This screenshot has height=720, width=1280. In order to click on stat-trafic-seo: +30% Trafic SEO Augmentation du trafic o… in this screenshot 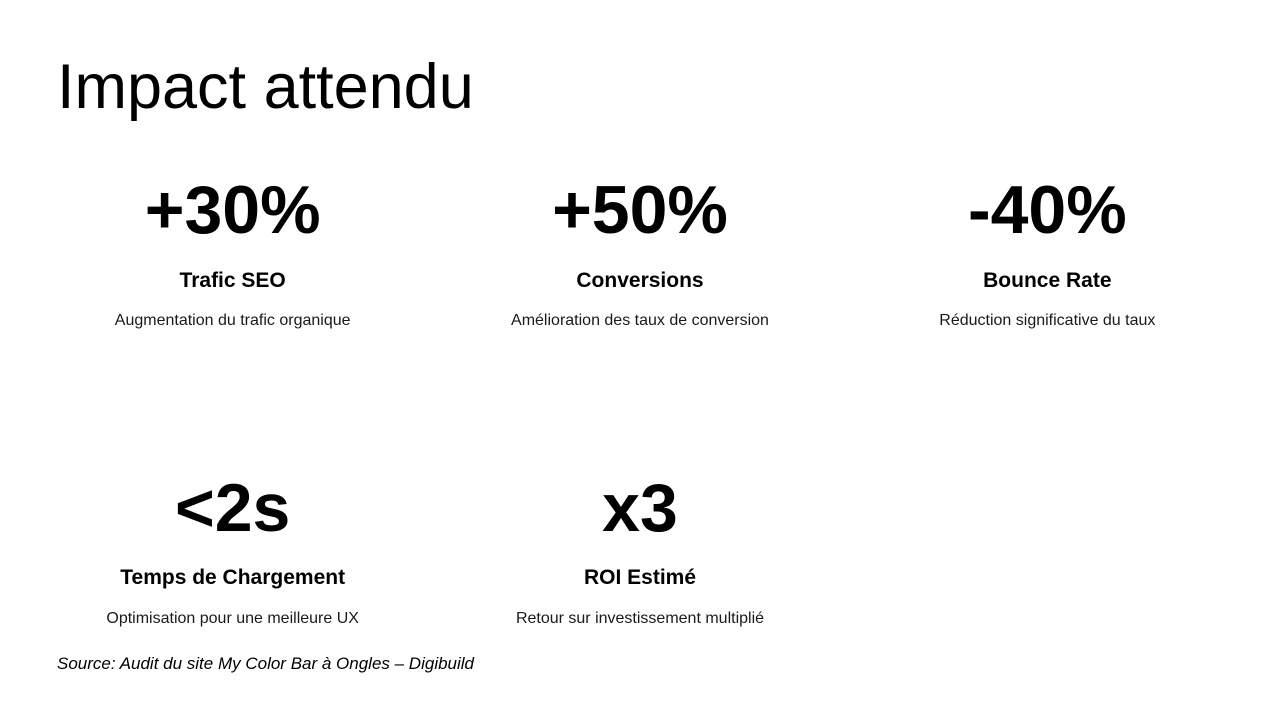, I will do `click(232, 251)`.